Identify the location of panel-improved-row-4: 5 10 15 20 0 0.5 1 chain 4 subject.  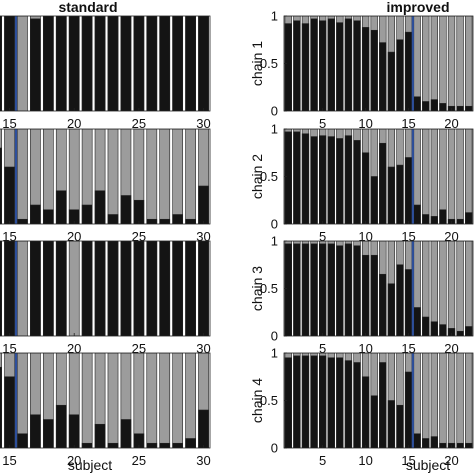
(361, 409).